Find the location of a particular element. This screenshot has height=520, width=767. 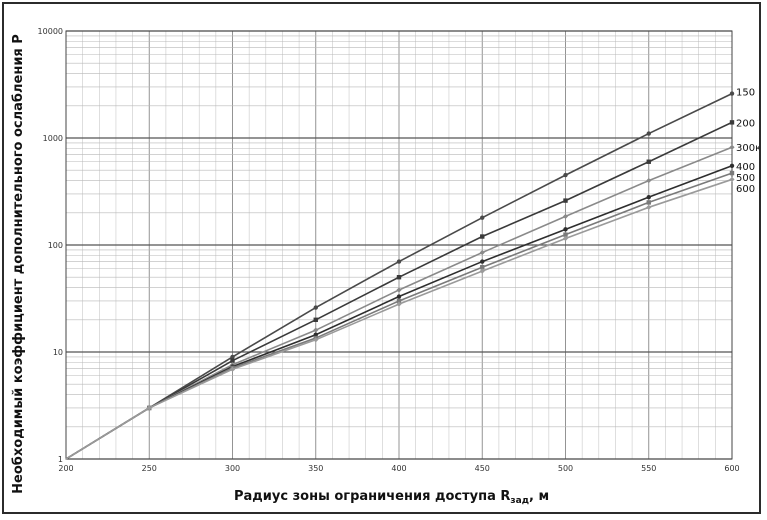

x-axis-title-suffix: , м is located at coordinates (539, 496).